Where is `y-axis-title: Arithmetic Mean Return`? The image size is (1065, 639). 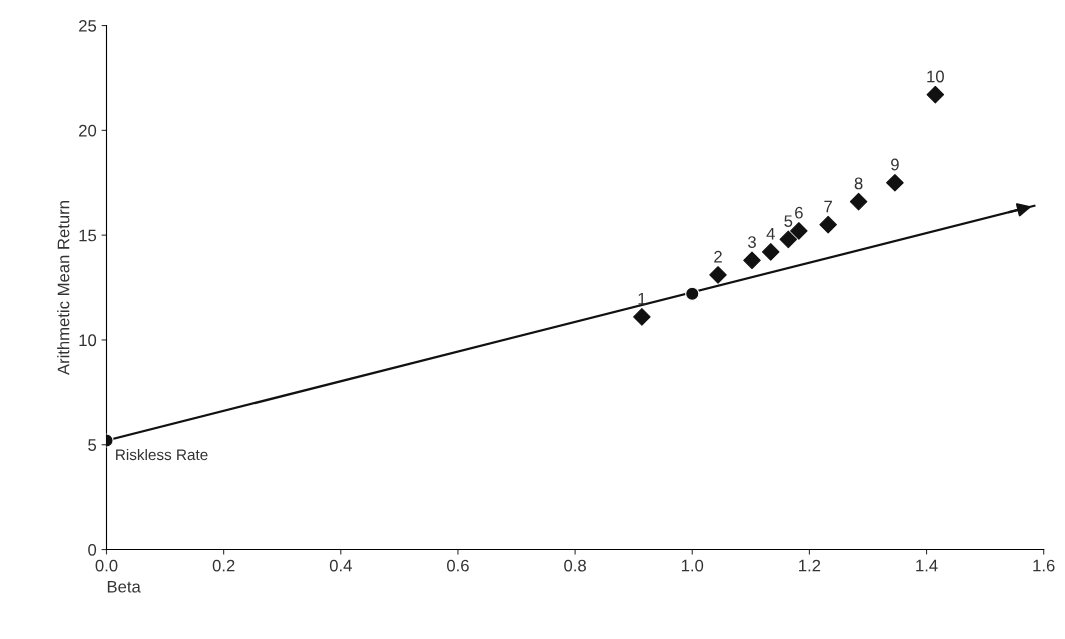 y-axis-title: Arithmetic Mean Return is located at coordinates (63, 288).